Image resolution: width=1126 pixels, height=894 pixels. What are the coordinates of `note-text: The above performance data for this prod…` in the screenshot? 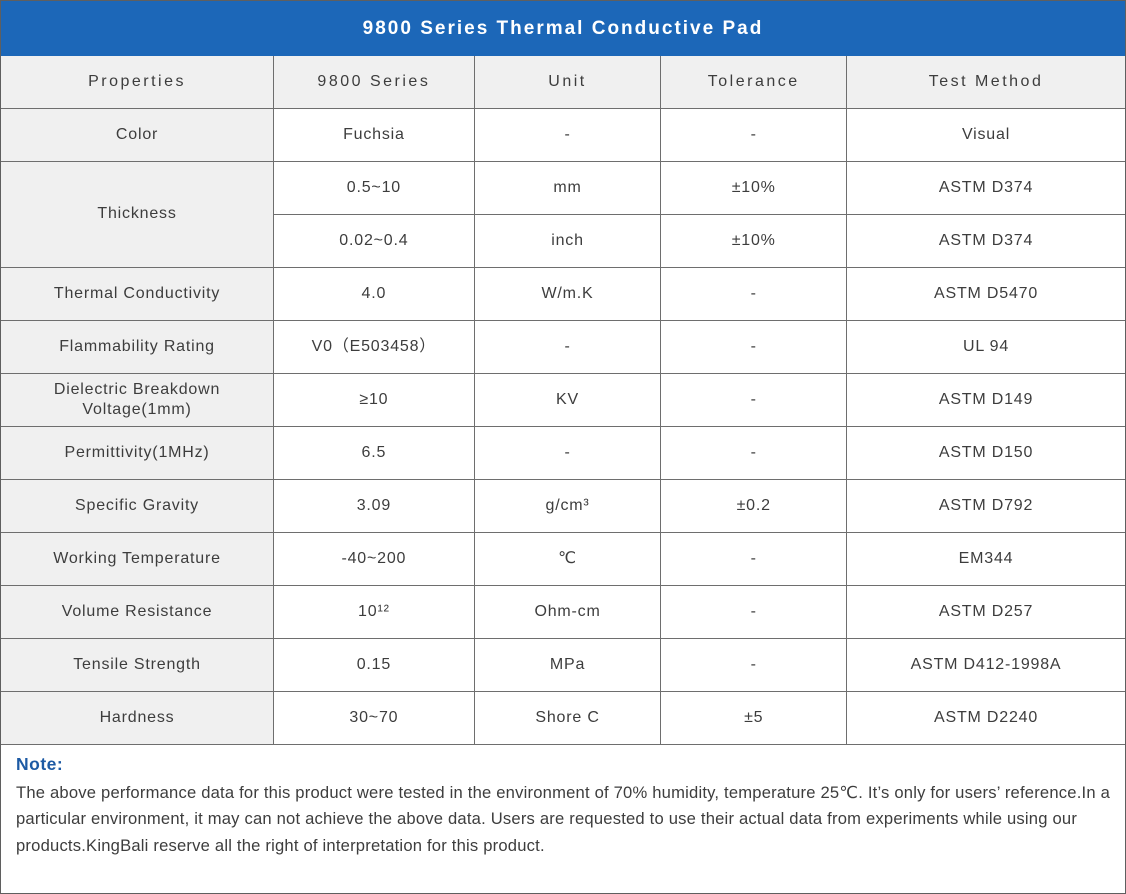 It's located at (563, 818).